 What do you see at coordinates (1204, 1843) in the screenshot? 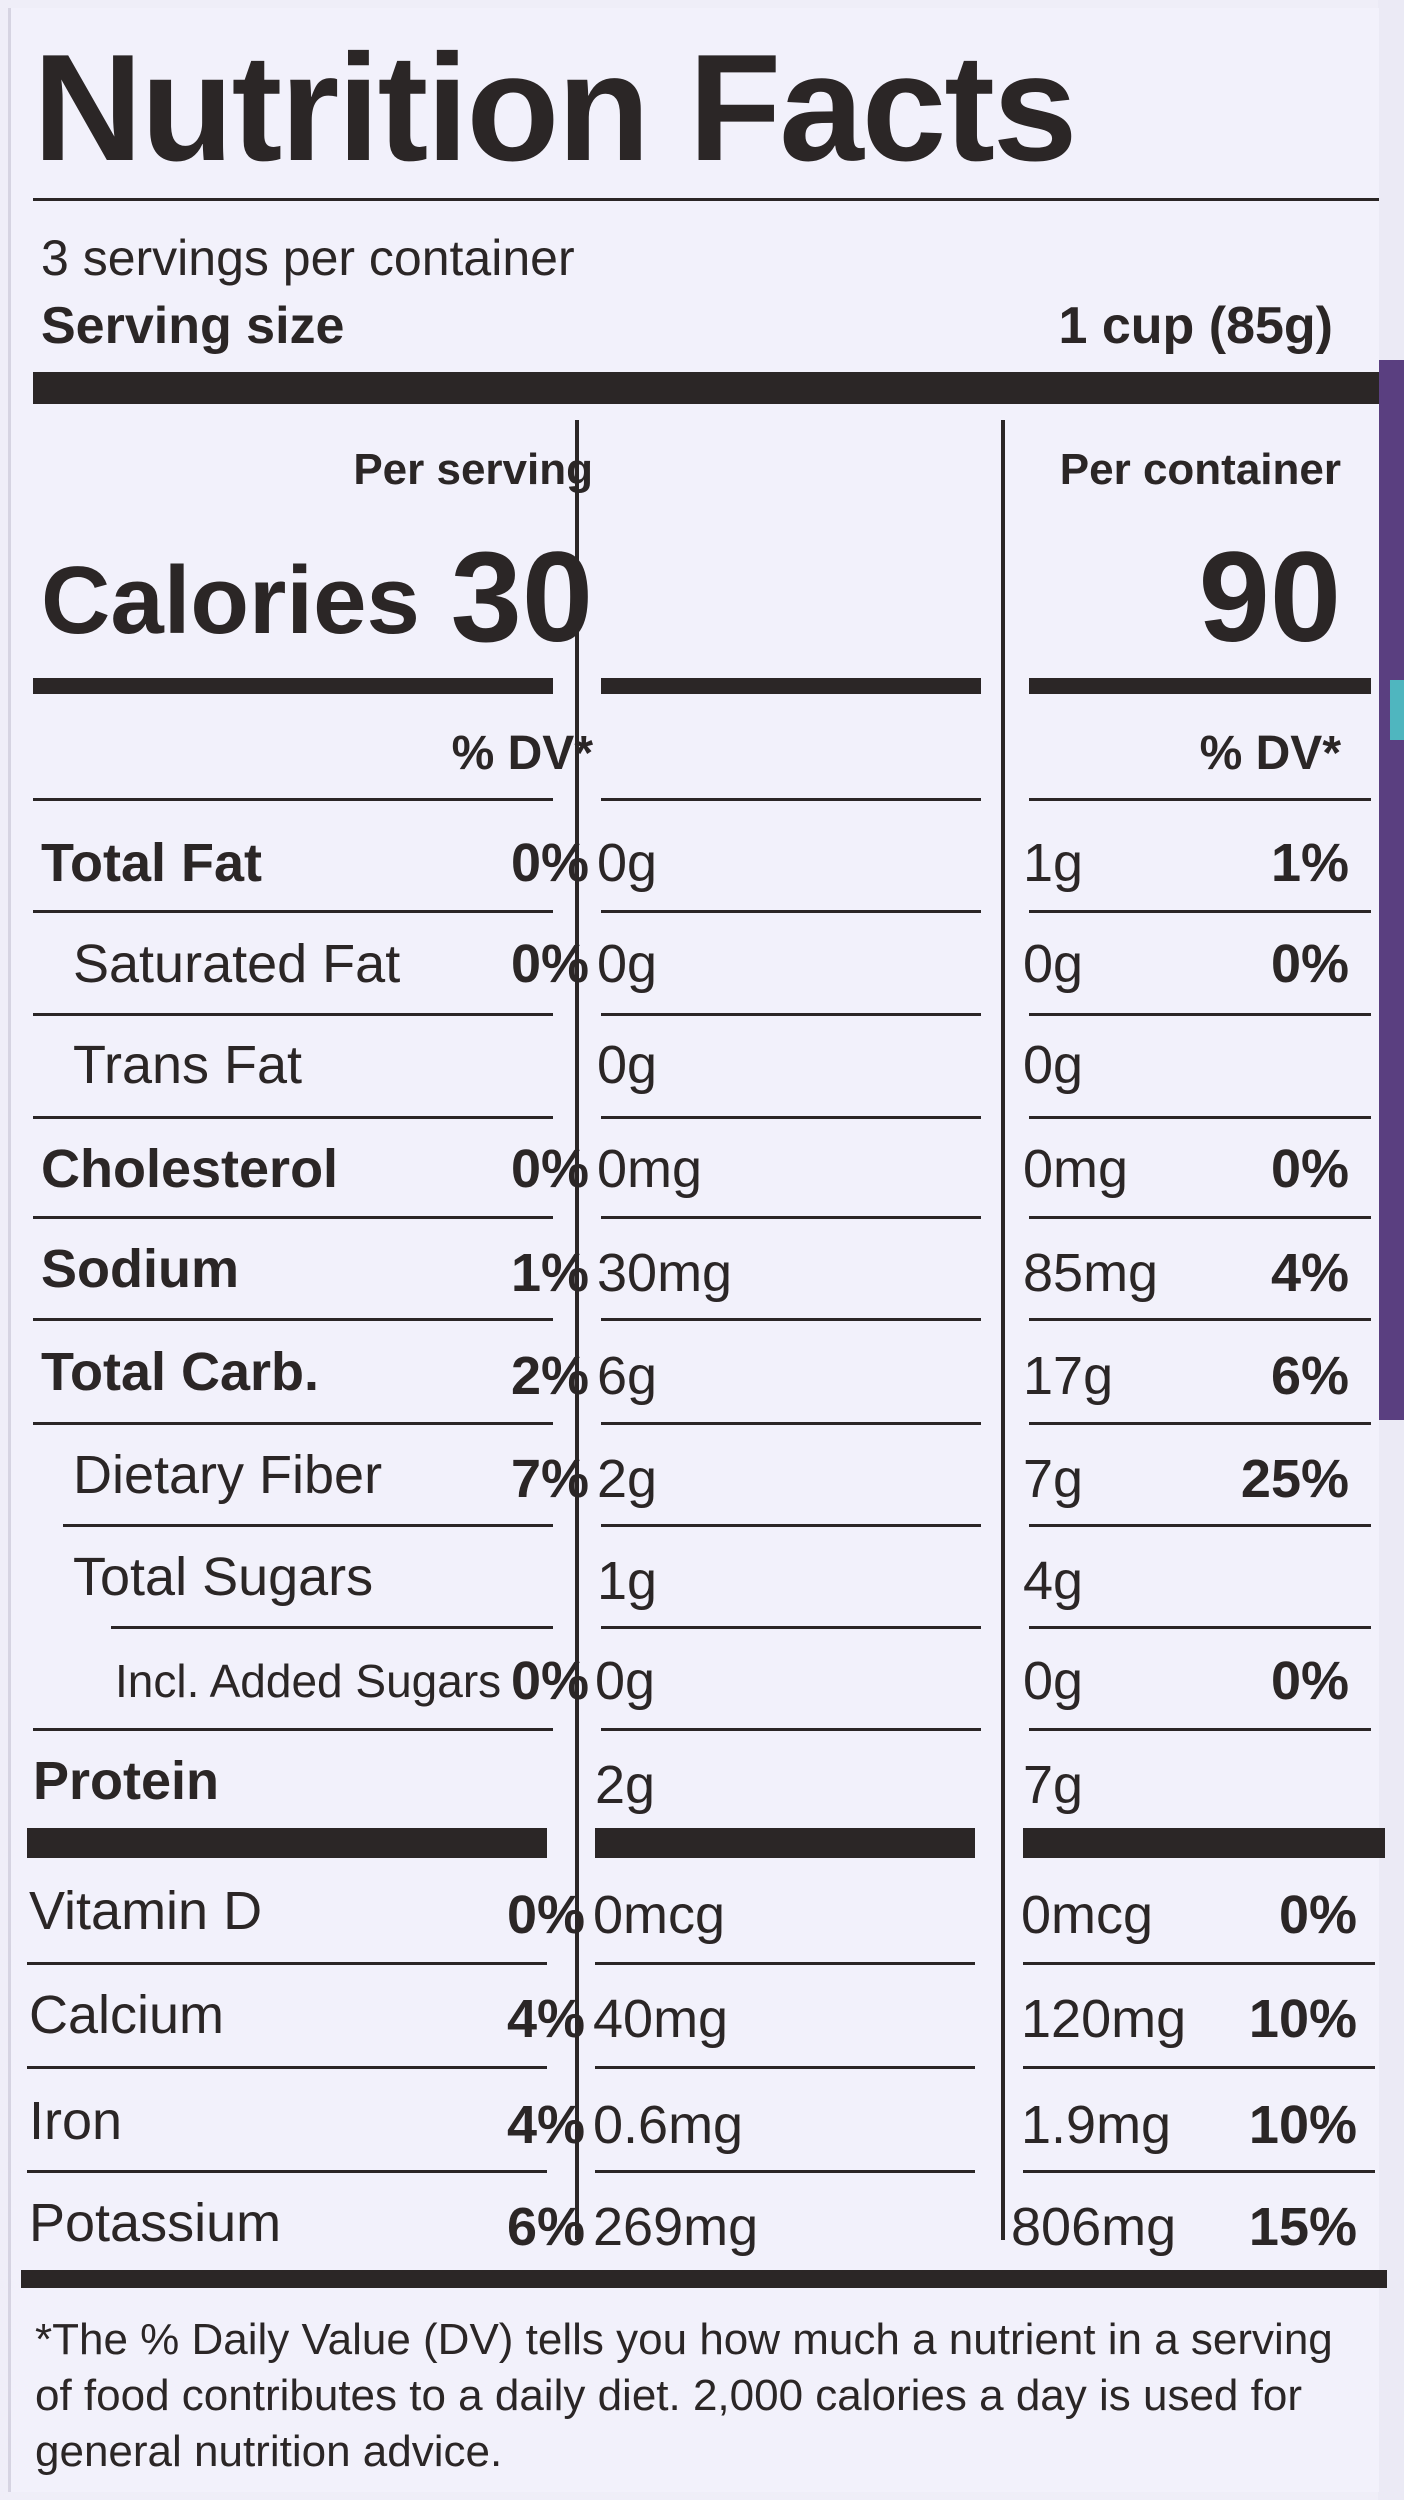
I see `thick-rule-vitamins-container` at bounding box center [1204, 1843].